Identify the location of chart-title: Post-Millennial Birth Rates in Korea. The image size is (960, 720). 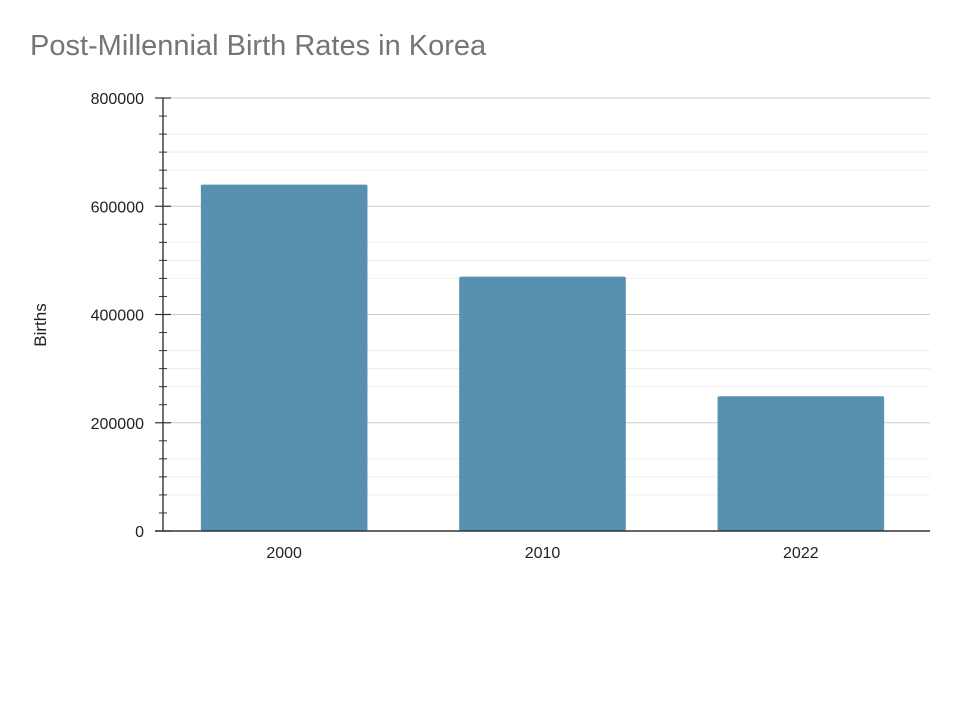
(258, 46).